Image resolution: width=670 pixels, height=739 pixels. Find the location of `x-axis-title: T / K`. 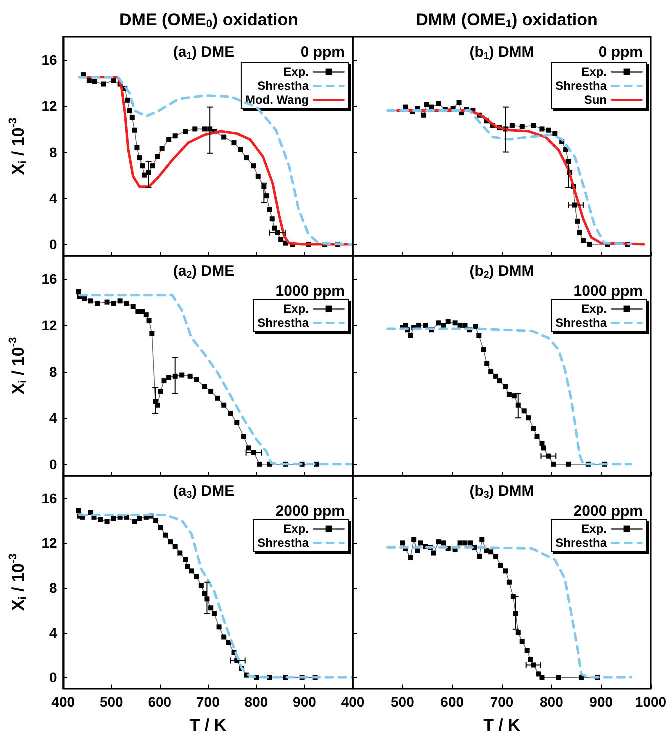

x-axis-title: T / K is located at coordinates (209, 725).